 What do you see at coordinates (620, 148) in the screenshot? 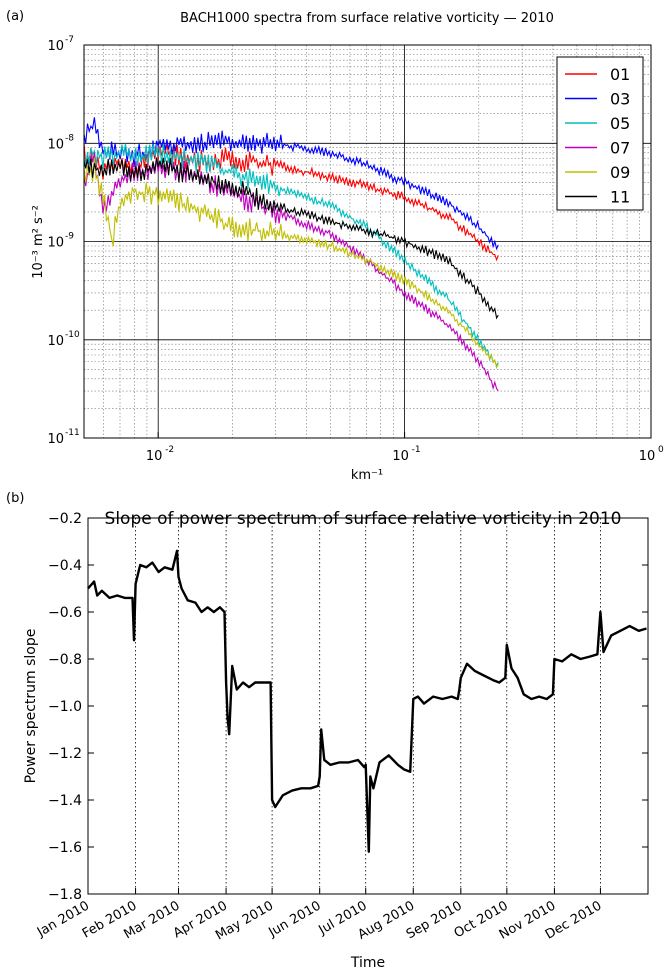
I see `legend-label-07: 07` at bounding box center [620, 148].